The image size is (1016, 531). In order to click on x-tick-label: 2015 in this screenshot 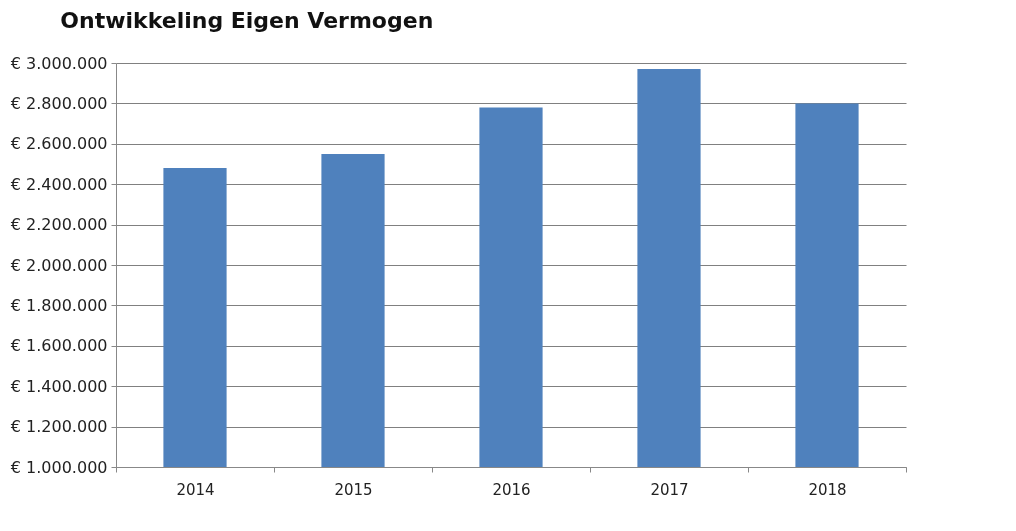, I will do `click(353, 489)`.